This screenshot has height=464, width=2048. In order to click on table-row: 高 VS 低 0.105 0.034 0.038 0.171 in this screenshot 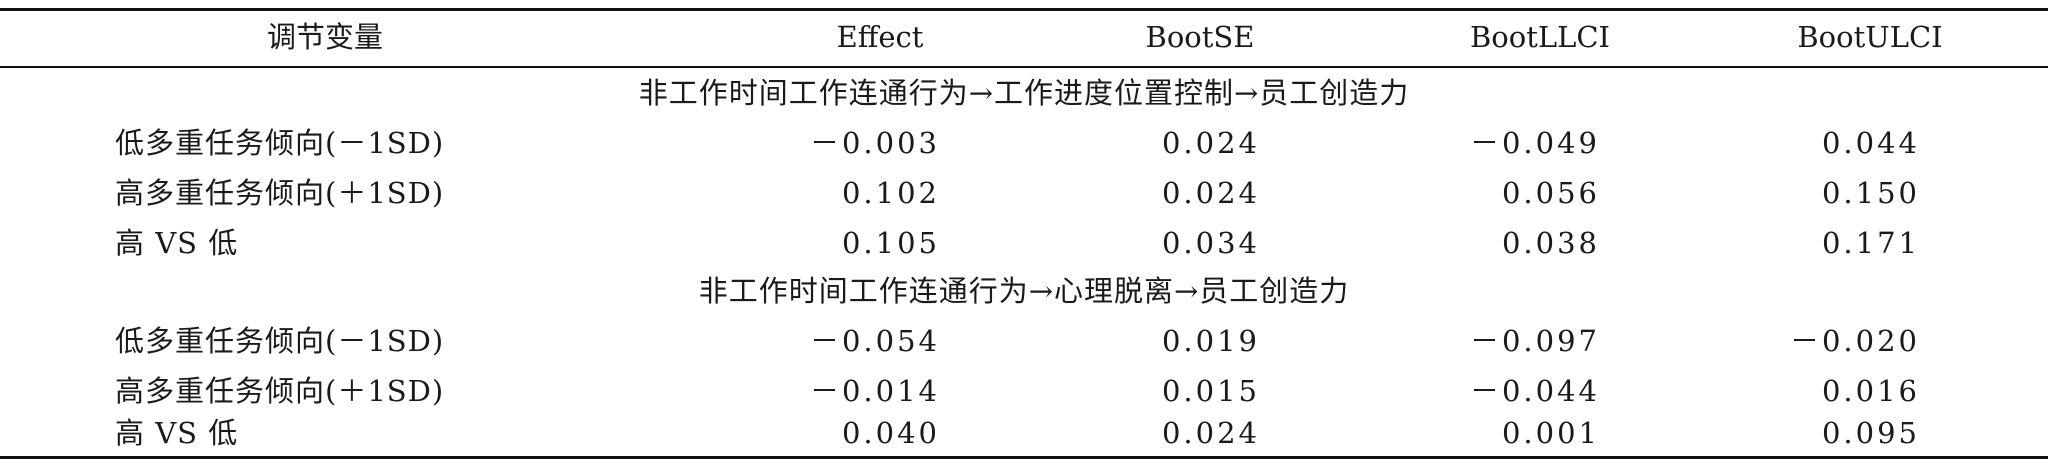, I will do `click(1024, 243)`.